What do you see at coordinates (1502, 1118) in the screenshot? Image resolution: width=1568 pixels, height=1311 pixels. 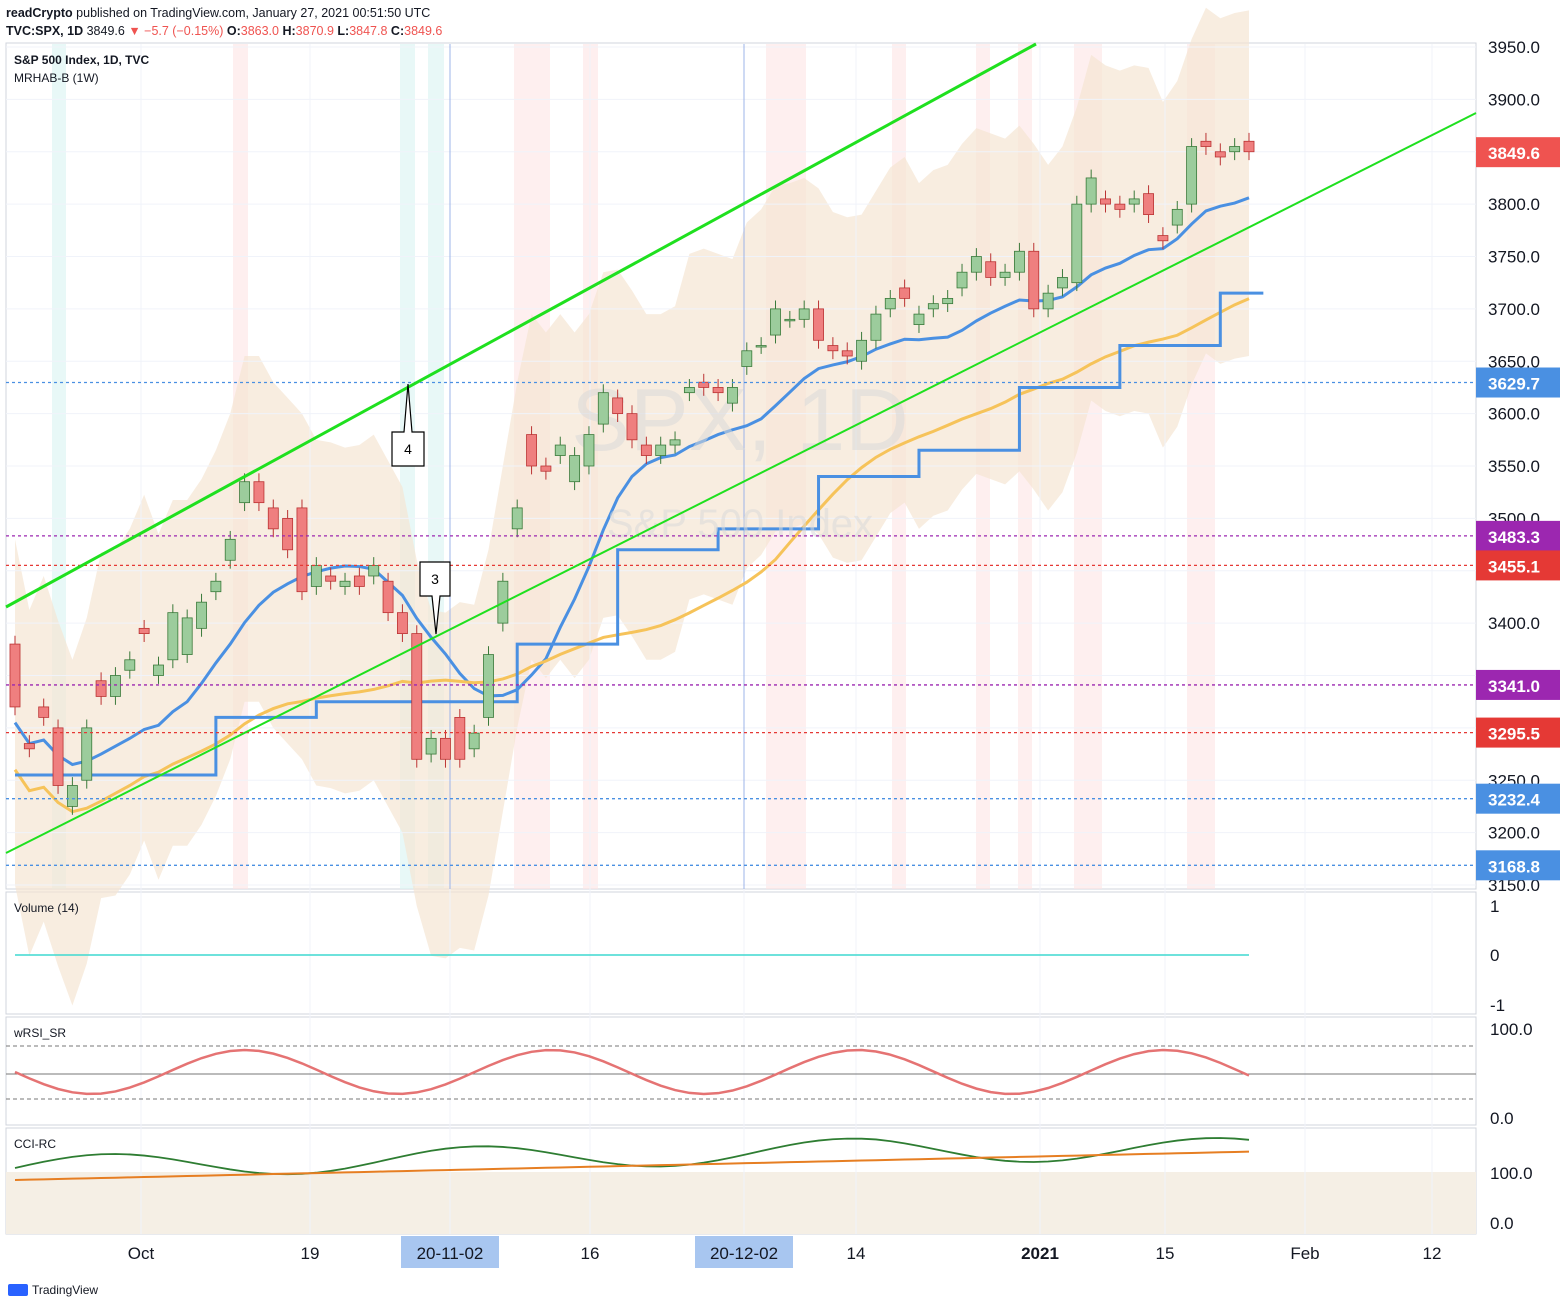 I see `rsi-axis-label: 0.0` at bounding box center [1502, 1118].